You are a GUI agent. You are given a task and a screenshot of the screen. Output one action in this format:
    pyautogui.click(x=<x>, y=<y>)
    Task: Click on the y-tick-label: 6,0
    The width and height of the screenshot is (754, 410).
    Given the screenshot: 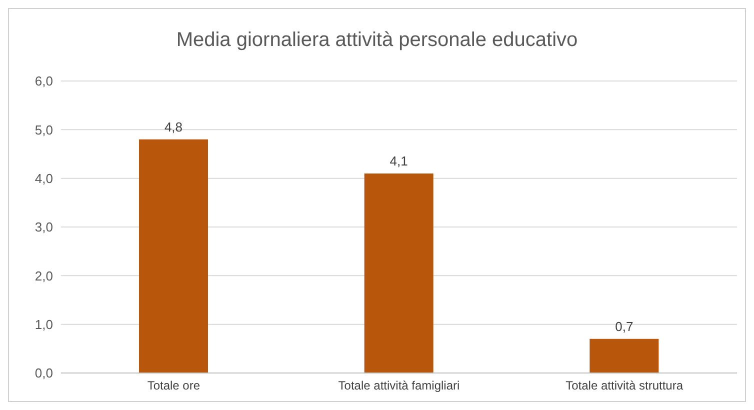 What is the action you would take?
    pyautogui.click(x=43, y=81)
    